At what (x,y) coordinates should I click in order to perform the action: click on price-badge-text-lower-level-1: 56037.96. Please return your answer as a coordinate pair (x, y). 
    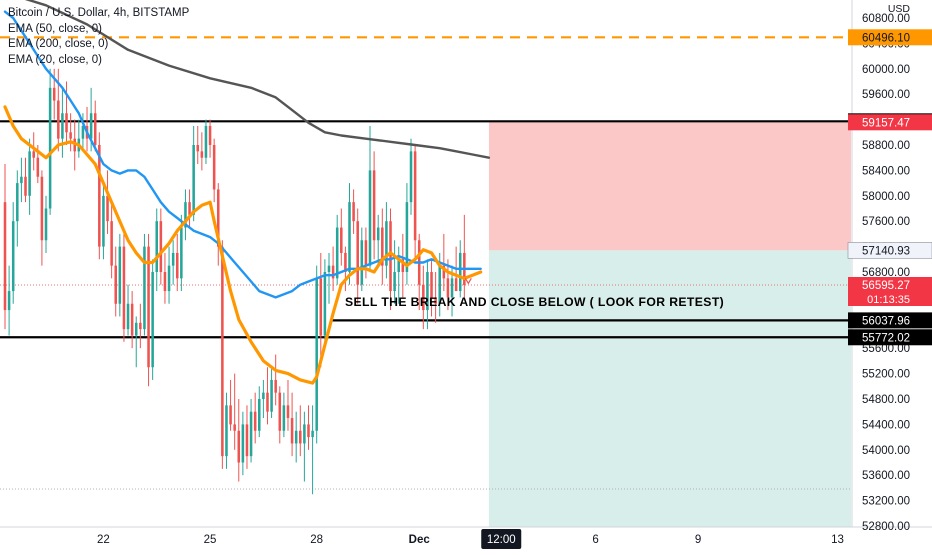
    Looking at the image, I should click on (886, 321).